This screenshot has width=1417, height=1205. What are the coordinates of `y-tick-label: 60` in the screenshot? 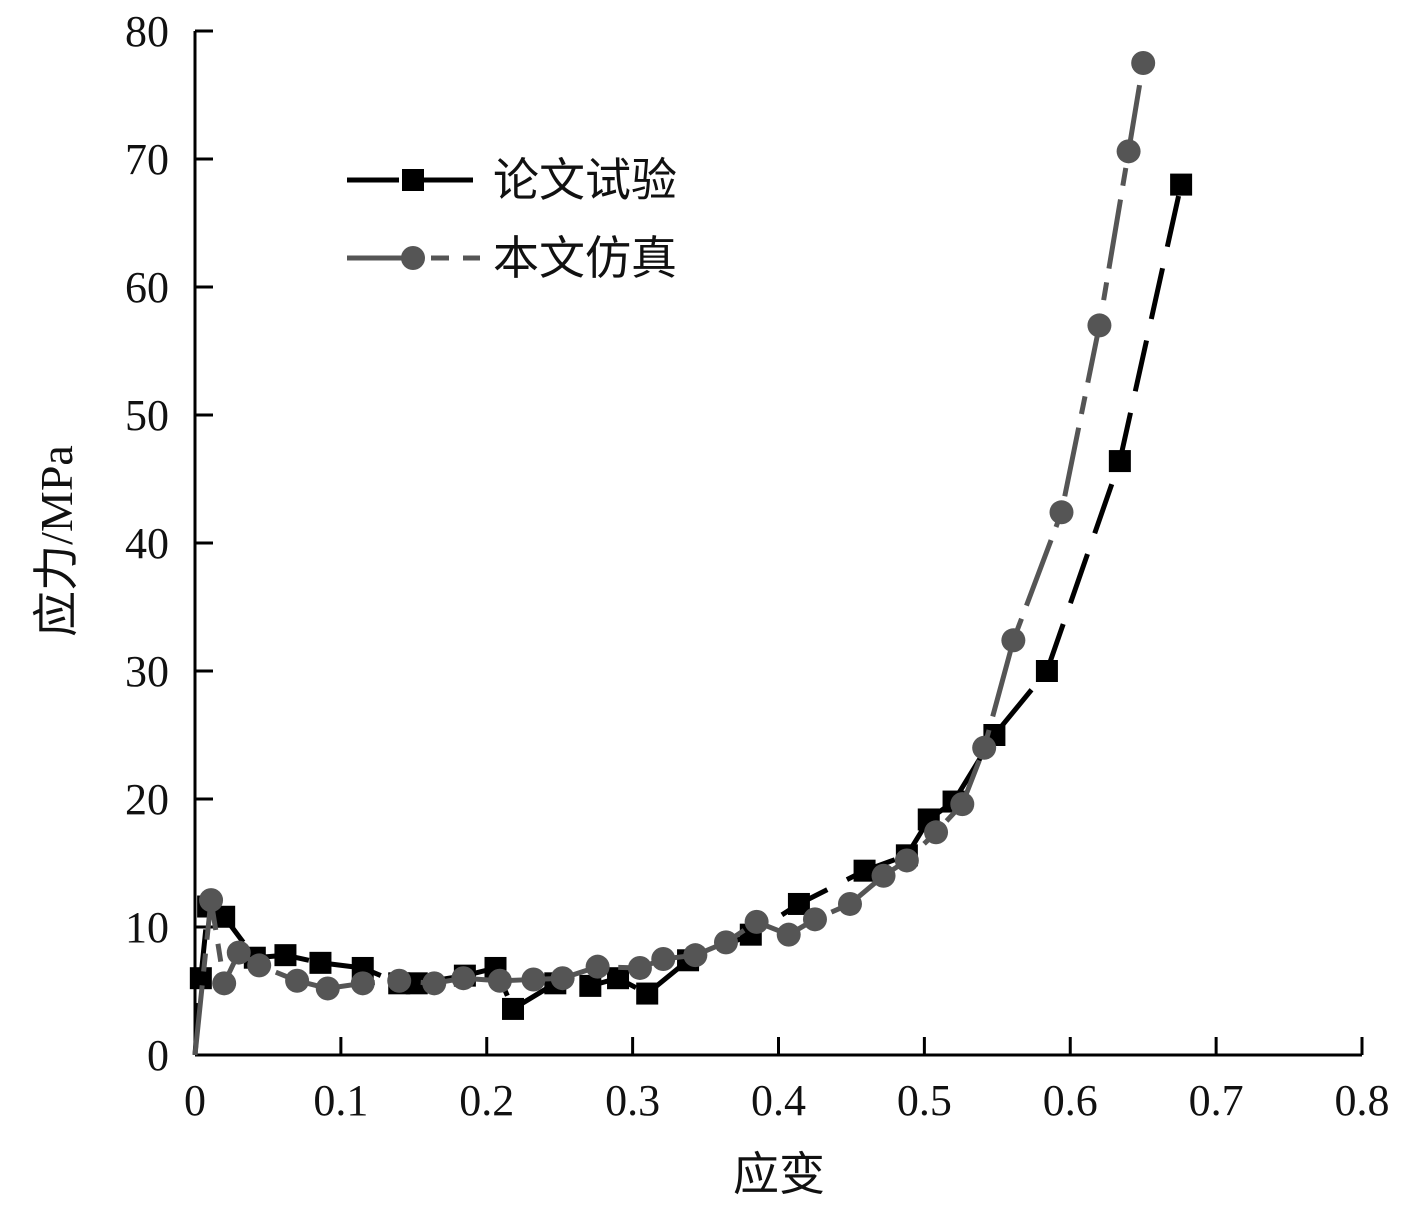 It's located at (147, 287).